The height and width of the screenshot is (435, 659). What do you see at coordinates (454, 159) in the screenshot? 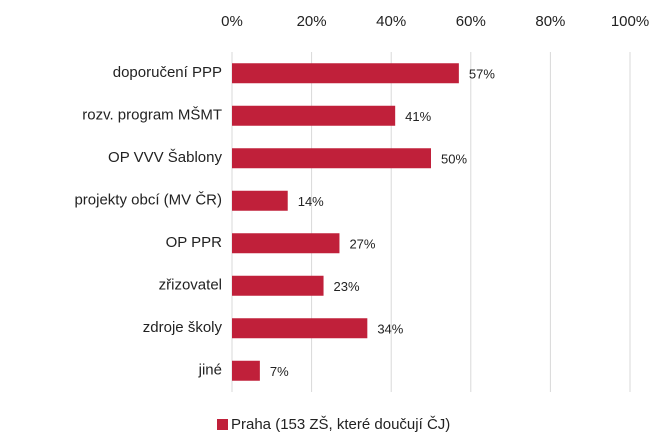
I see `data-label: 50%` at bounding box center [454, 159].